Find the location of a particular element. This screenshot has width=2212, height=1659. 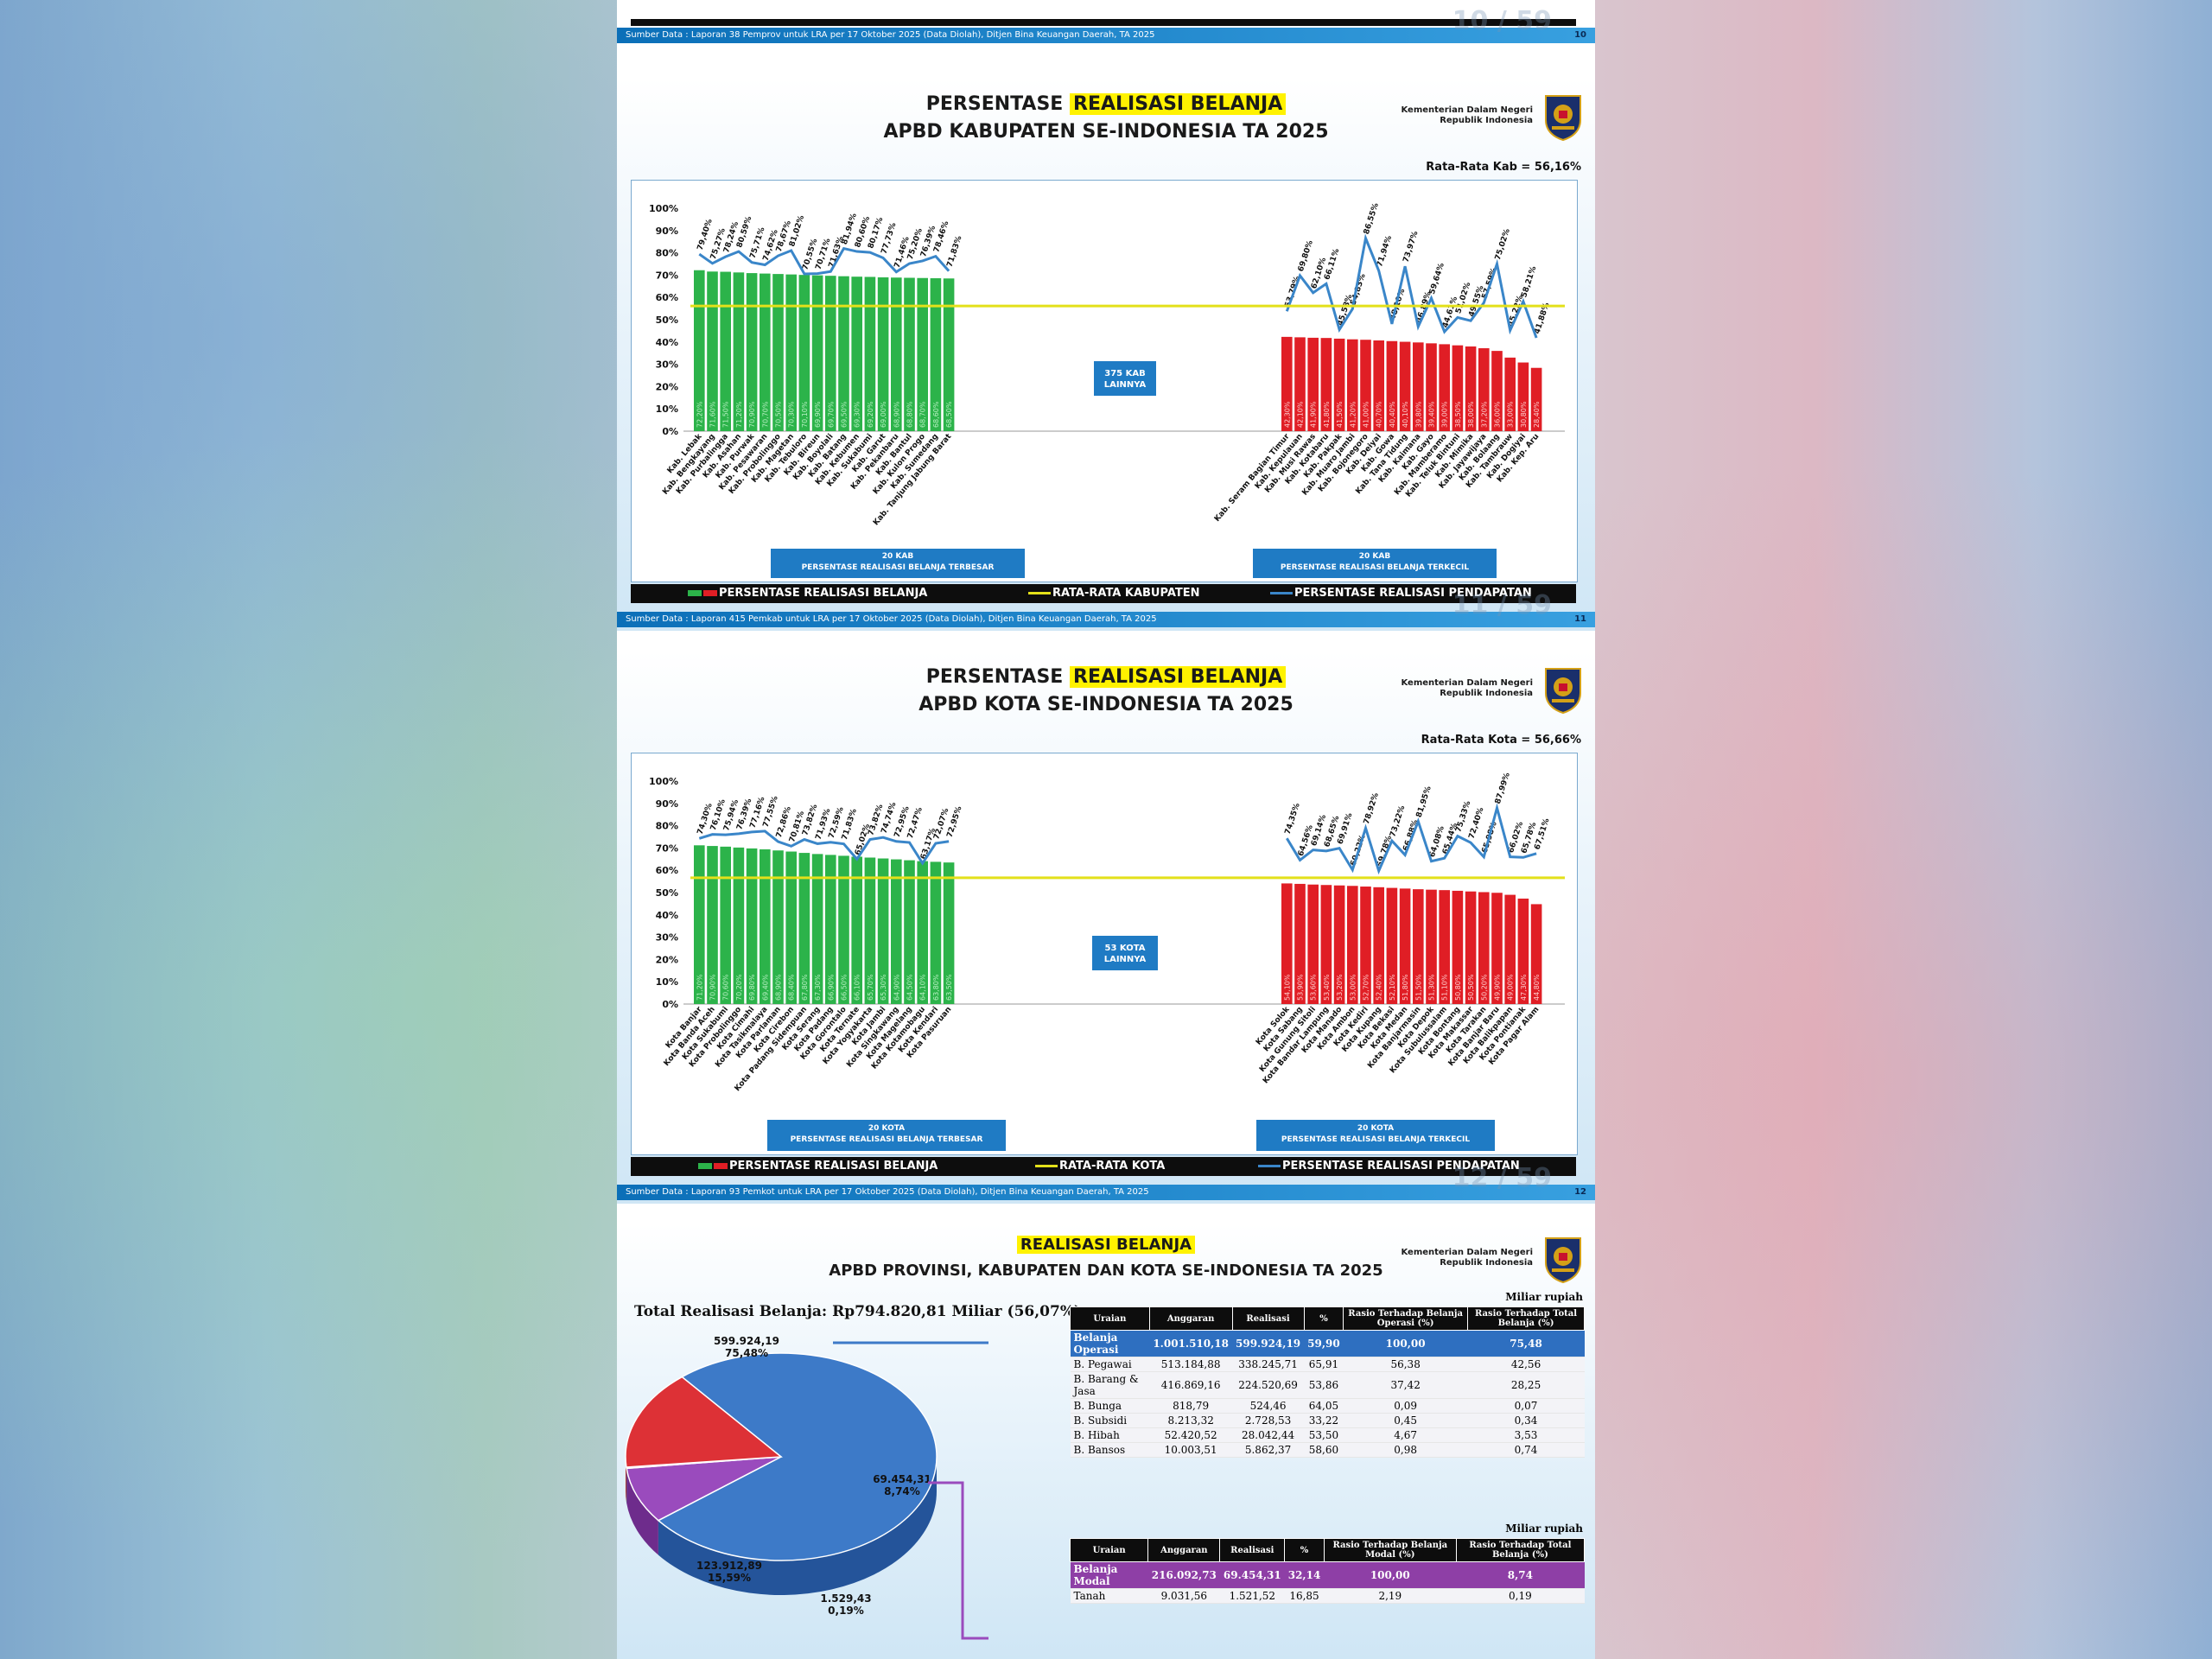

bar-value-label: 70,90% is located at coordinates (752, 414).